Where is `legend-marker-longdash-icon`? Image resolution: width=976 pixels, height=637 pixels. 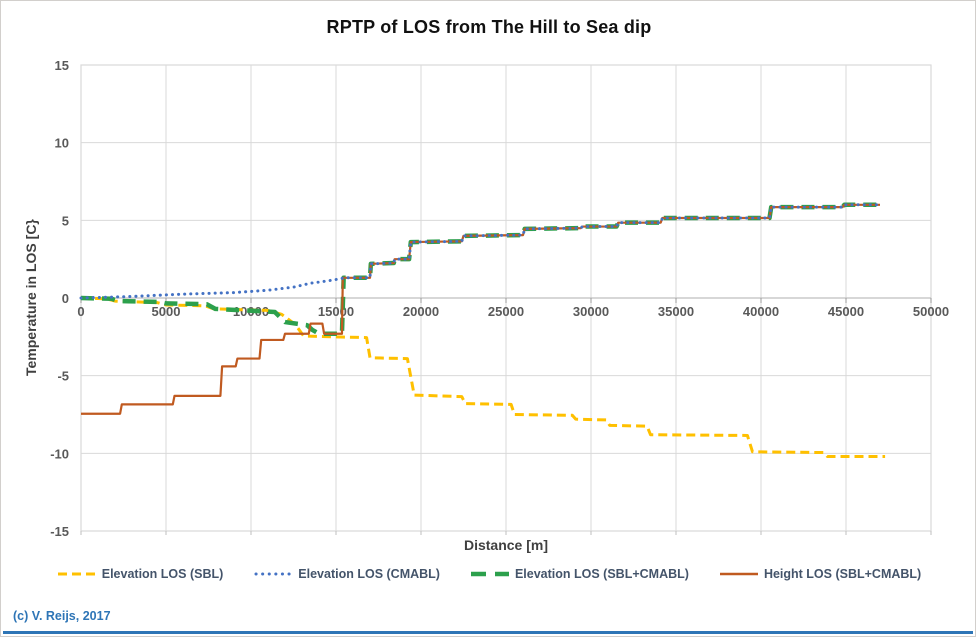 legend-marker-longdash-icon is located at coordinates (489, 574).